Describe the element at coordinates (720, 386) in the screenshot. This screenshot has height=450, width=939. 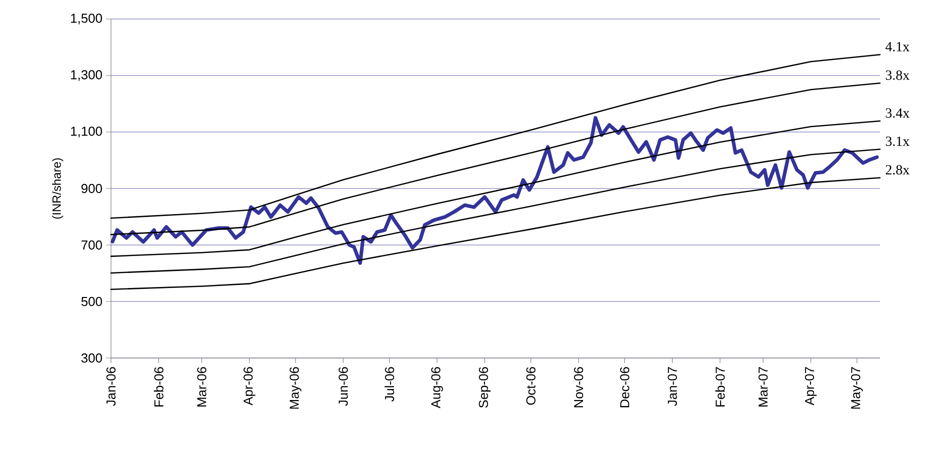
I see `x-tick-label: Feb-07` at that location.